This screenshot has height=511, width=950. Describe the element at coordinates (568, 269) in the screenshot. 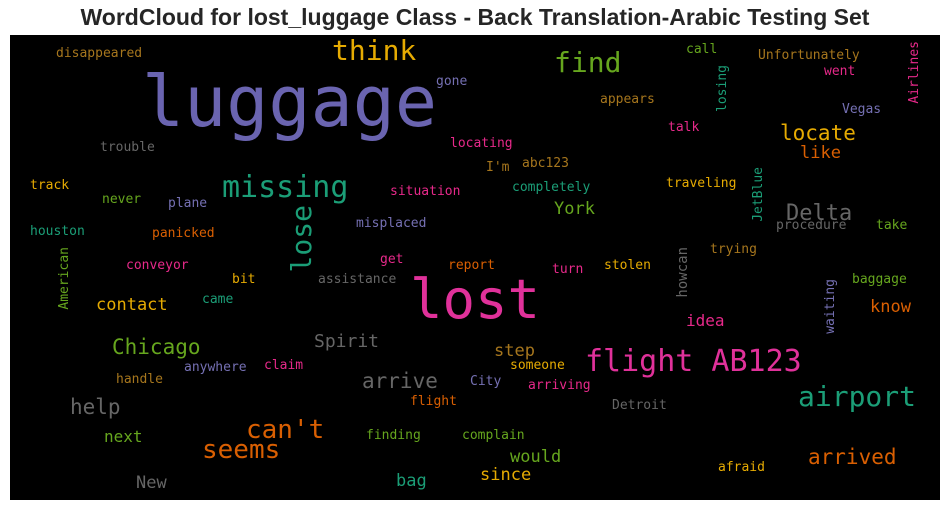

I see `word-turn: turn` at that location.